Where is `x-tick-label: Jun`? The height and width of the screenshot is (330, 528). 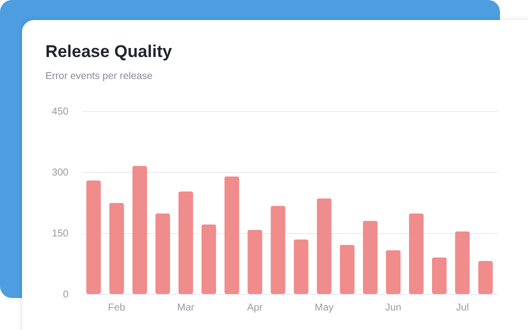
x-tick-label: Jun is located at coordinates (393, 308).